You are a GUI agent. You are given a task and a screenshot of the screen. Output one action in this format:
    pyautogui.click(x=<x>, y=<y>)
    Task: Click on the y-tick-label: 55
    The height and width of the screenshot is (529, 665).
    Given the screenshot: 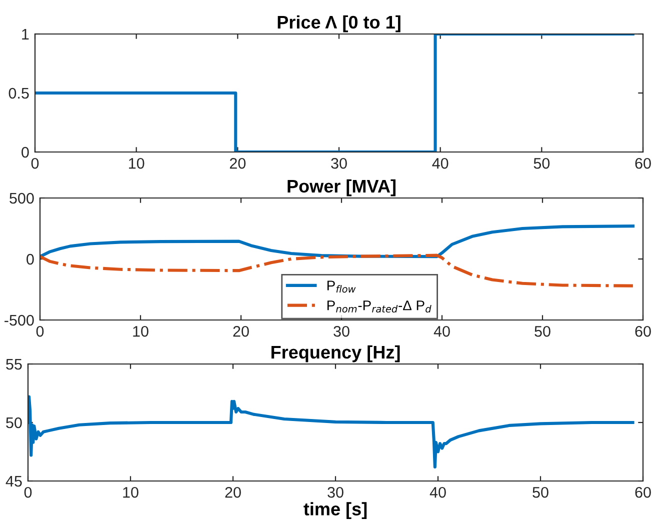 What is the action you would take?
    pyautogui.click(x=14, y=364)
    